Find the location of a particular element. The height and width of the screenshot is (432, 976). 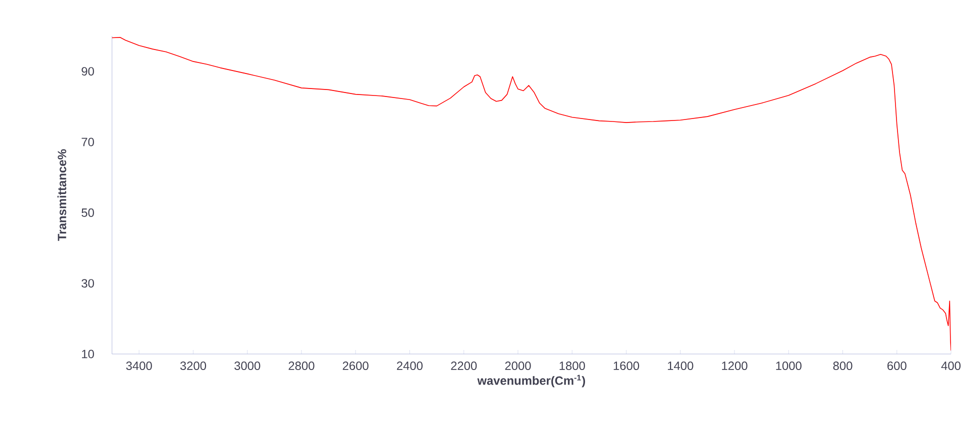

x-tick-label: 400 is located at coordinates (951, 366).